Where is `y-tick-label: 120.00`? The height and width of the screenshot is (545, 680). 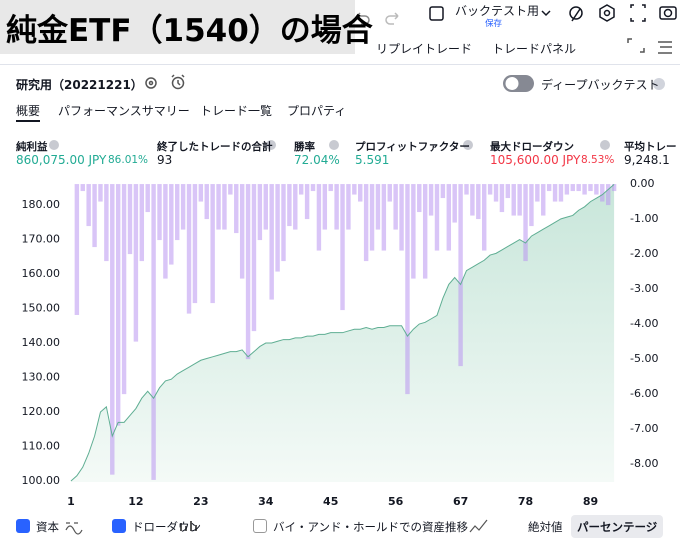 y-tick-label: 120.00 is located at coordinates (41, 411).